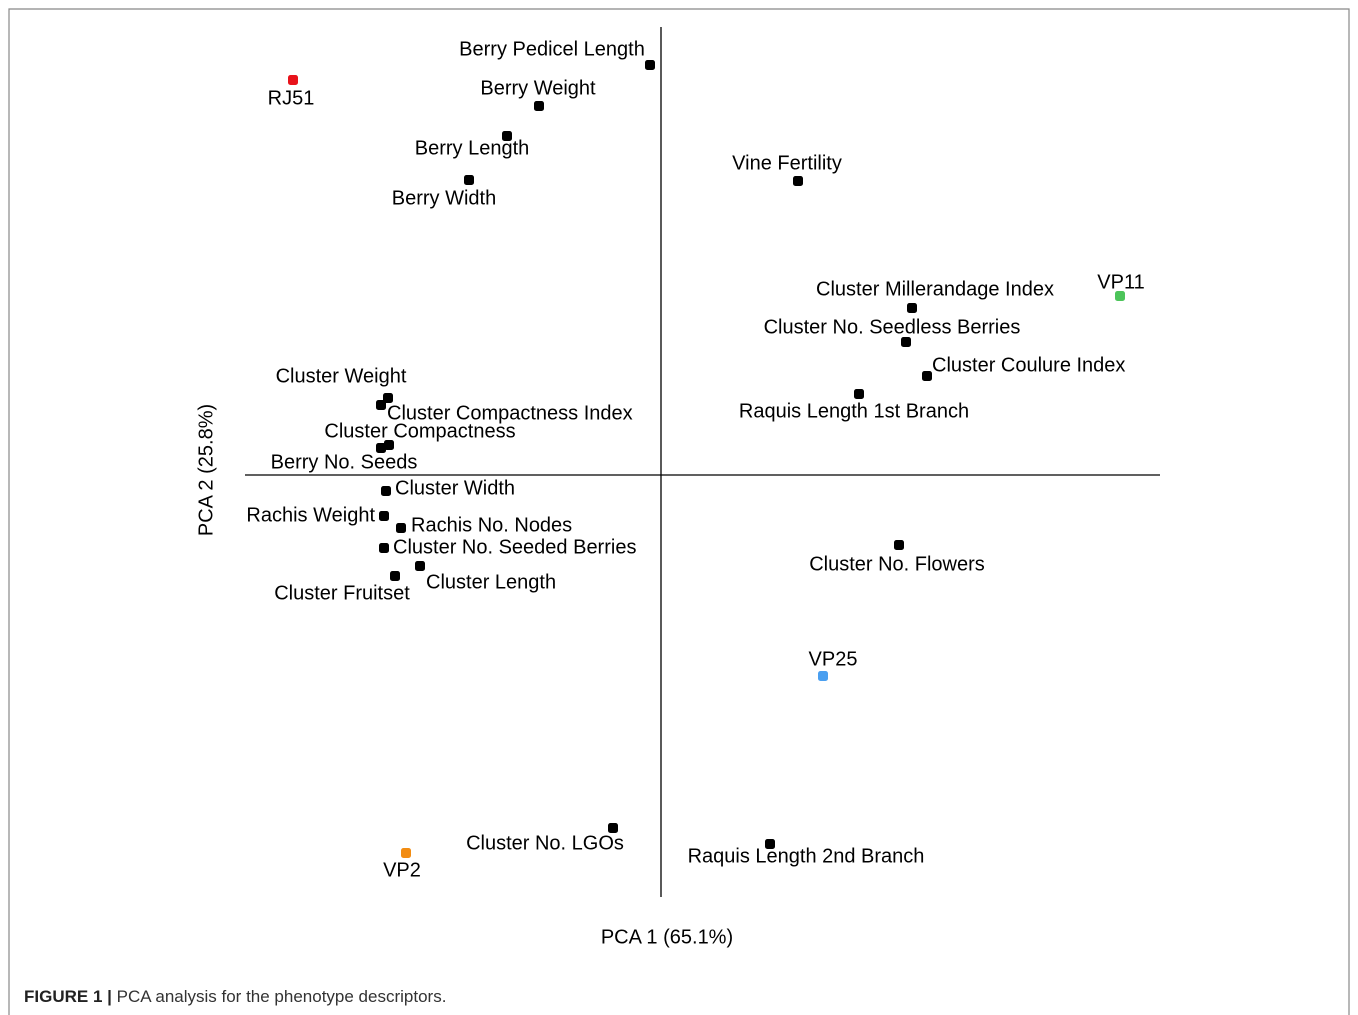  What do you see at coordinates (545, 843) in the screenshot?
I see `point-label: Cluster No. LGOs` at bounding box center [545, 843].